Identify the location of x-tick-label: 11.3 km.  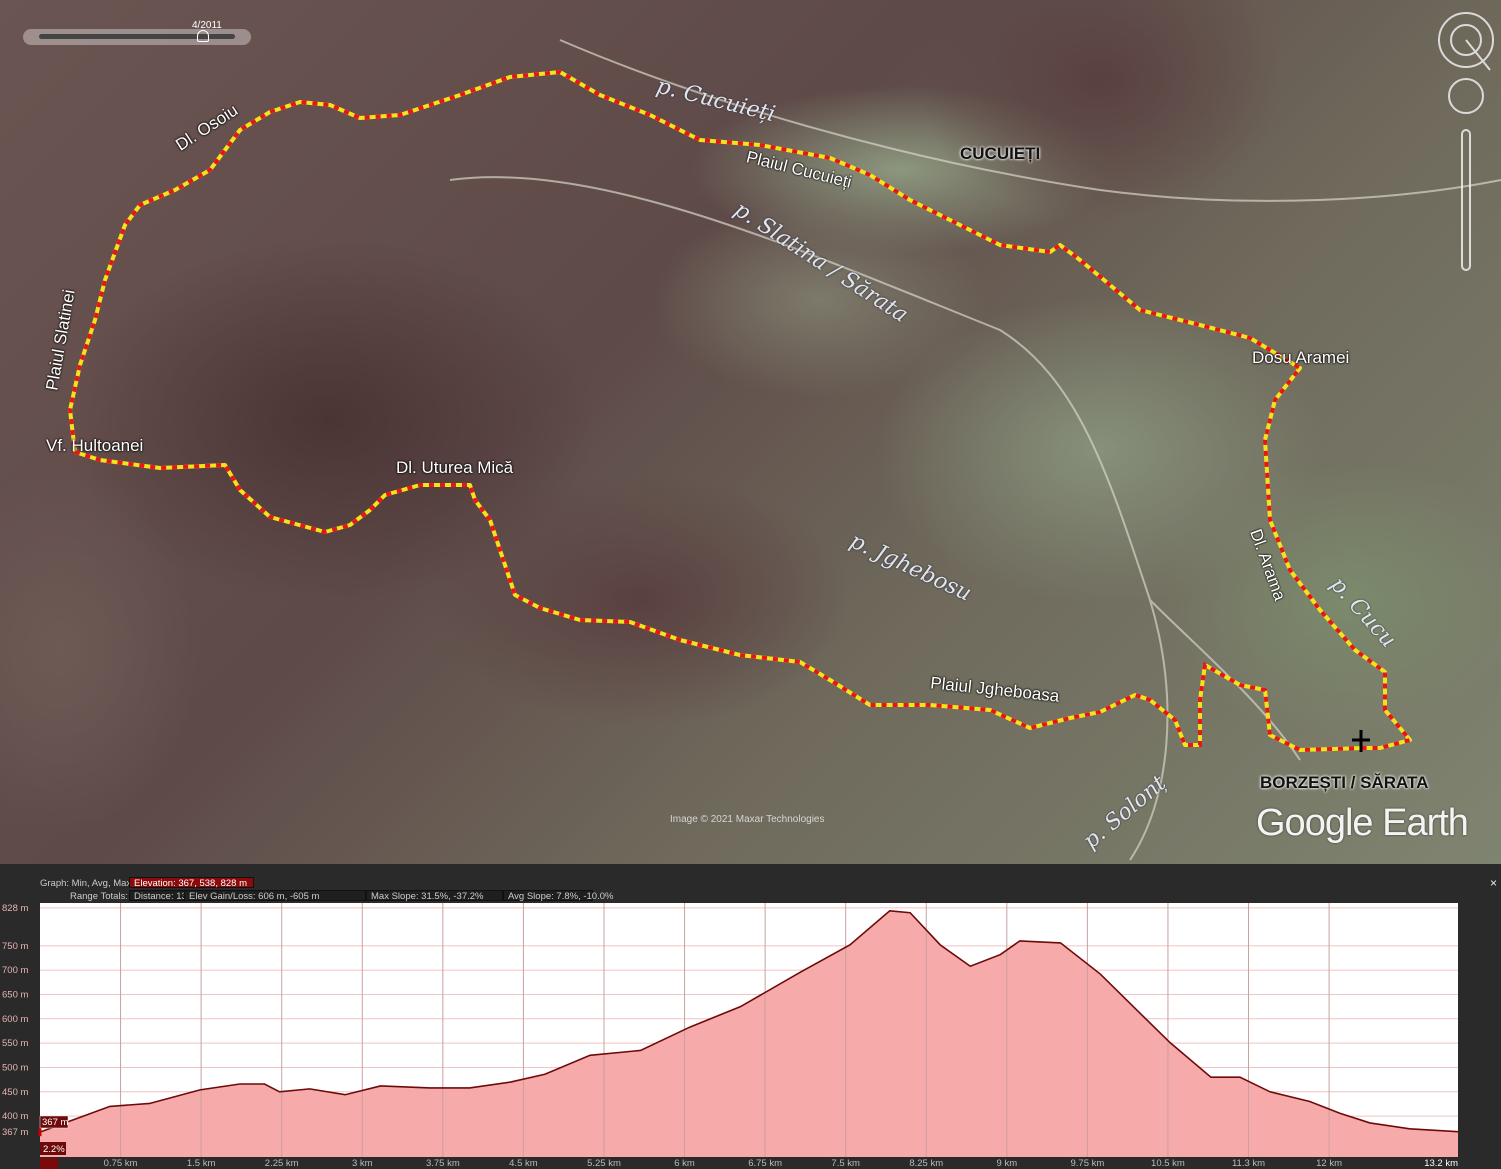
(1248, 1163).